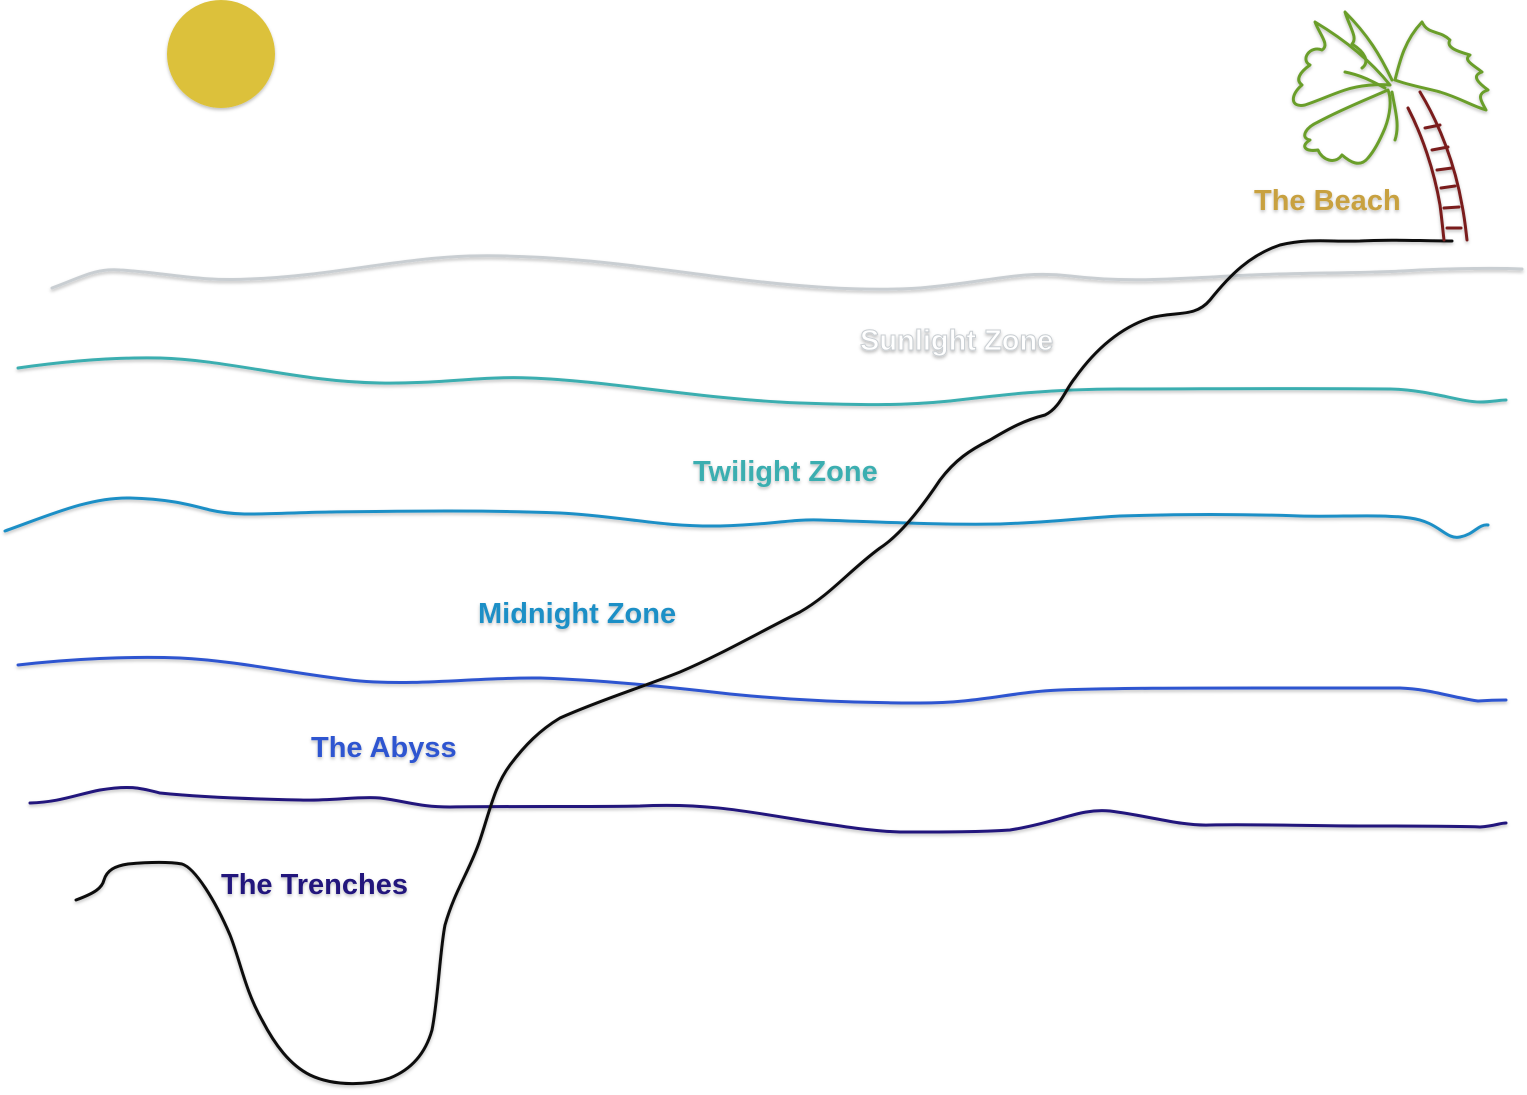  What do you see at coordinates (785, 472) in the screenshot?
I see `zone-label-twilight: Twilight Zone` at bounding box center [785, 472].